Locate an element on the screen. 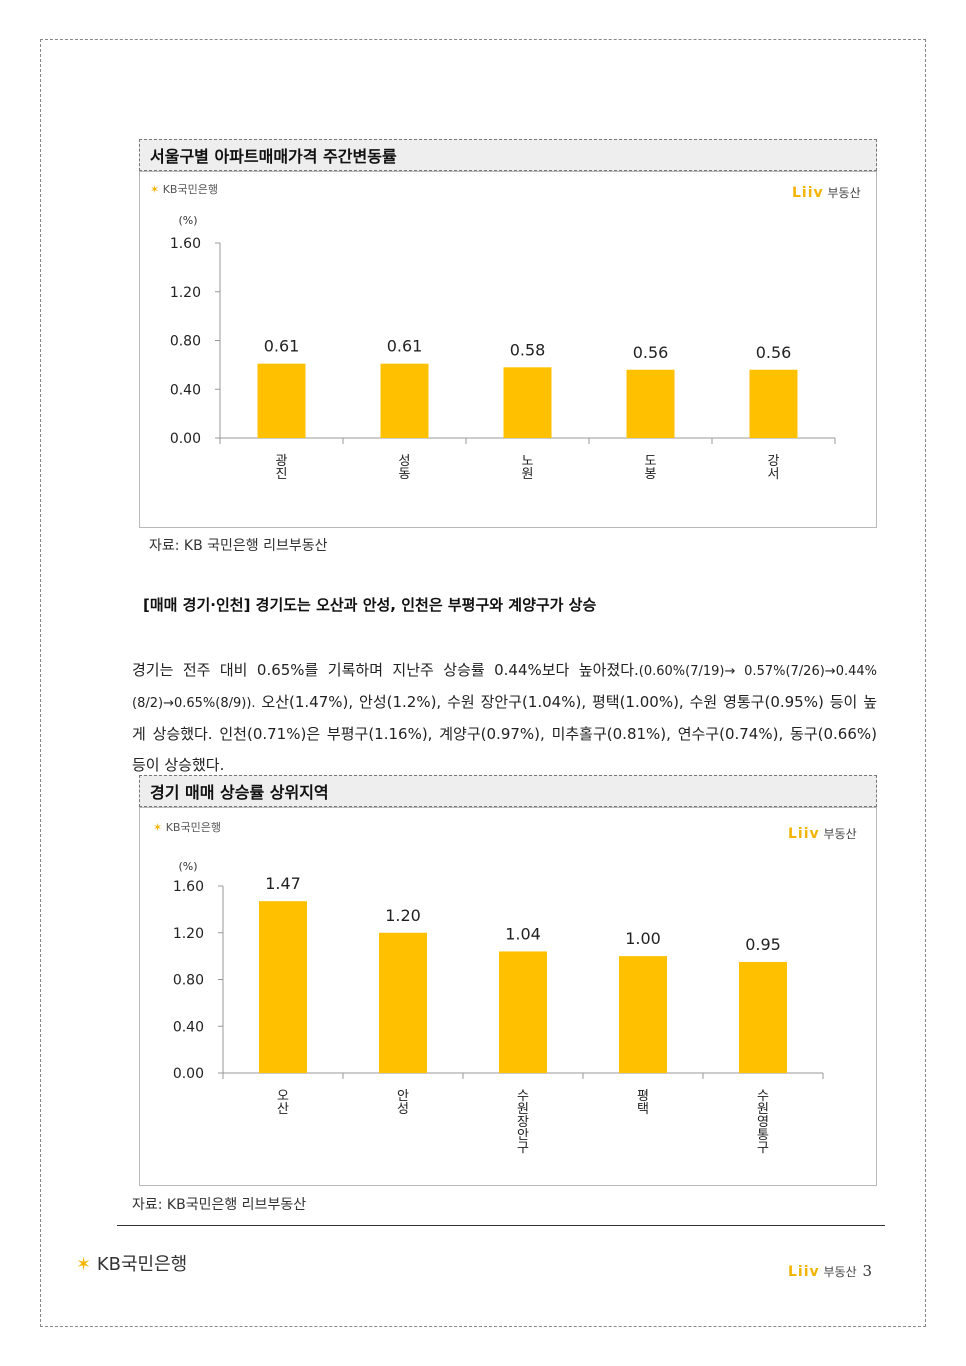 The height and width of the screenshot is (1366, 966). chart2-unit-label: (%) is located at coordinates (187, 866).